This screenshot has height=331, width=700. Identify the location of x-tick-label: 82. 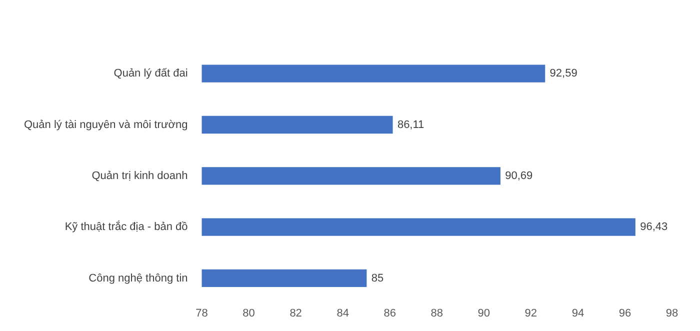
(296, 313).